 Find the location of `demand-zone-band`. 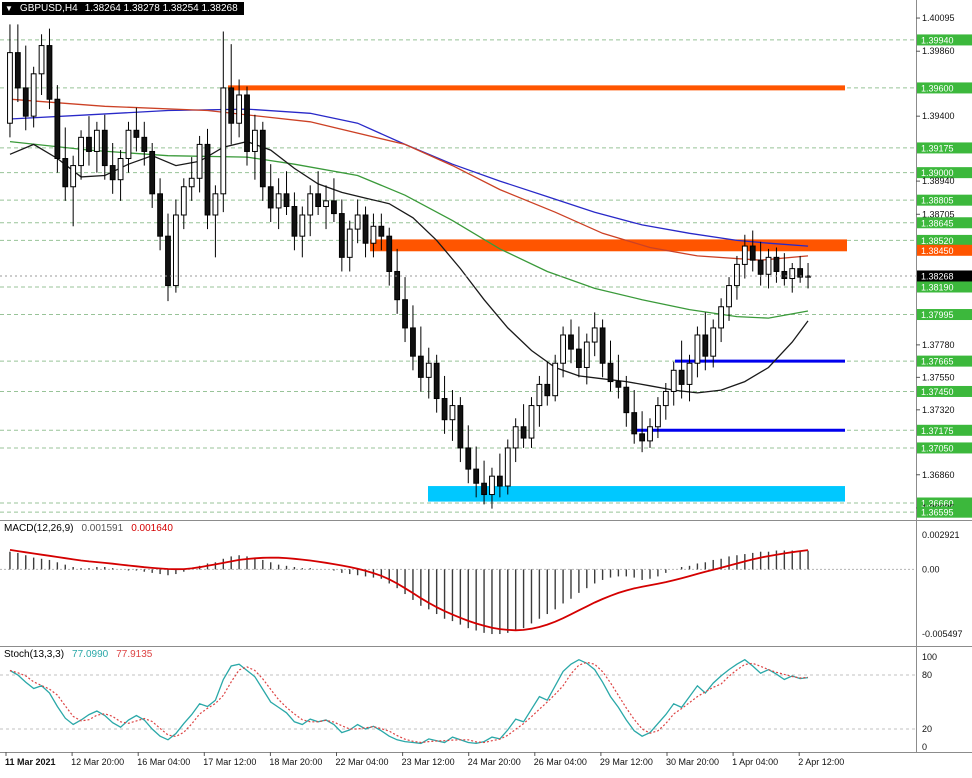

demand-zone-band is located at coordinates (636, 494).